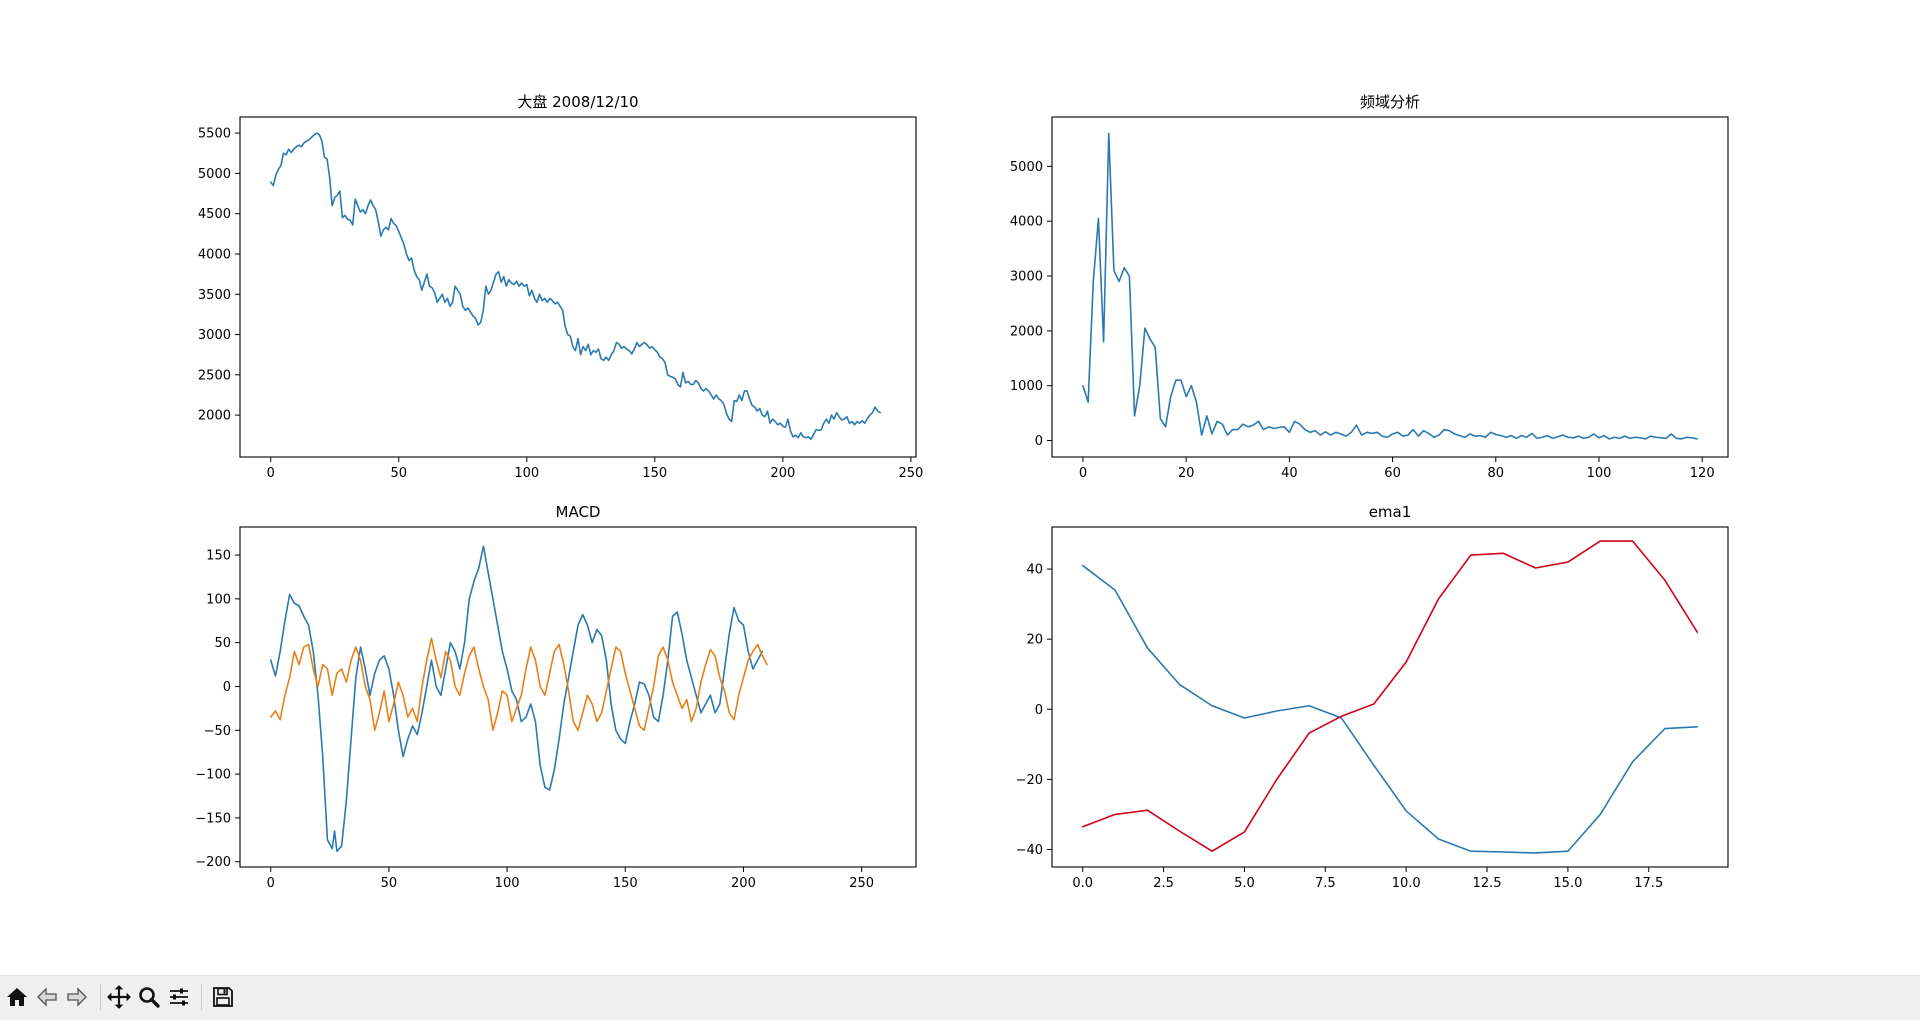 Image resolution: width=1920 pixels, height=1020 pixels. What do you see at coordinates (222, 643) in the screenshot?
I see `y-tick-label: 50` at bounding box center [222, 643].